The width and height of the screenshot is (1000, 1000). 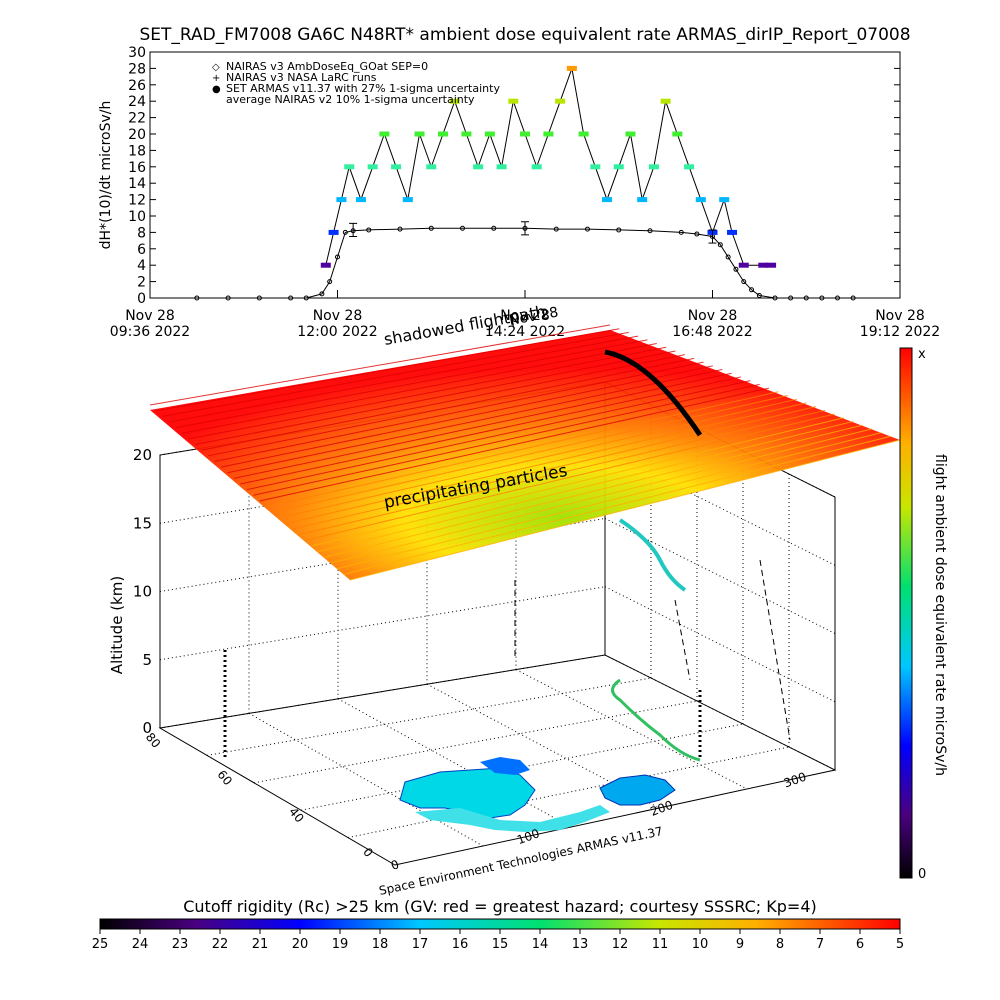 I want to click on rigidity-tick-label: 22, so click(x=220, y=944).